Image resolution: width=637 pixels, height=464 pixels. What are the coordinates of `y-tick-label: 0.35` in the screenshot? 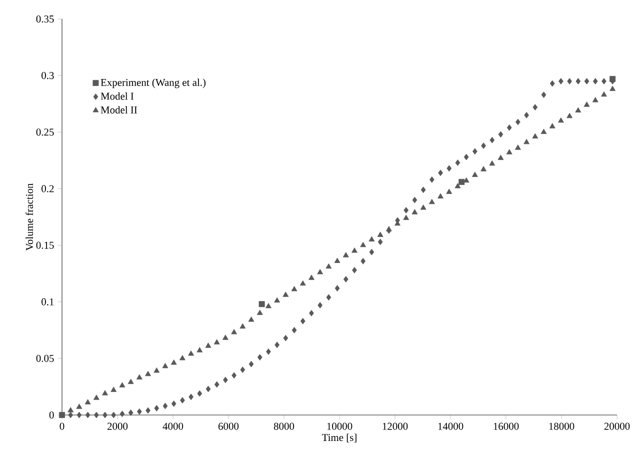 It's located at (45, 19).